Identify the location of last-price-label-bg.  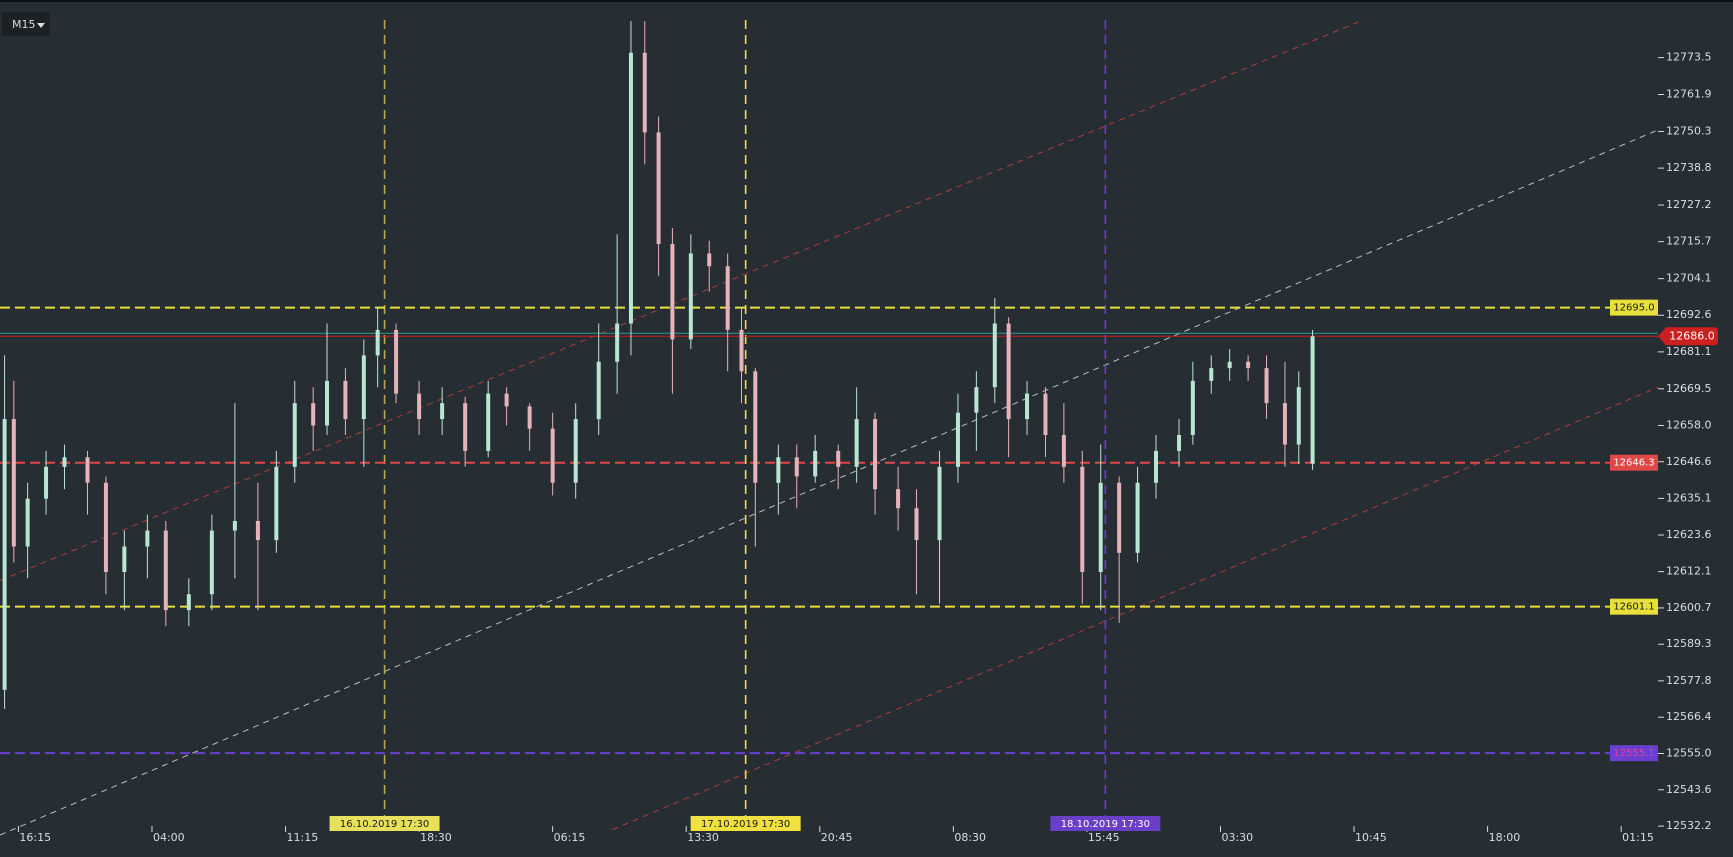
(1688, 336).